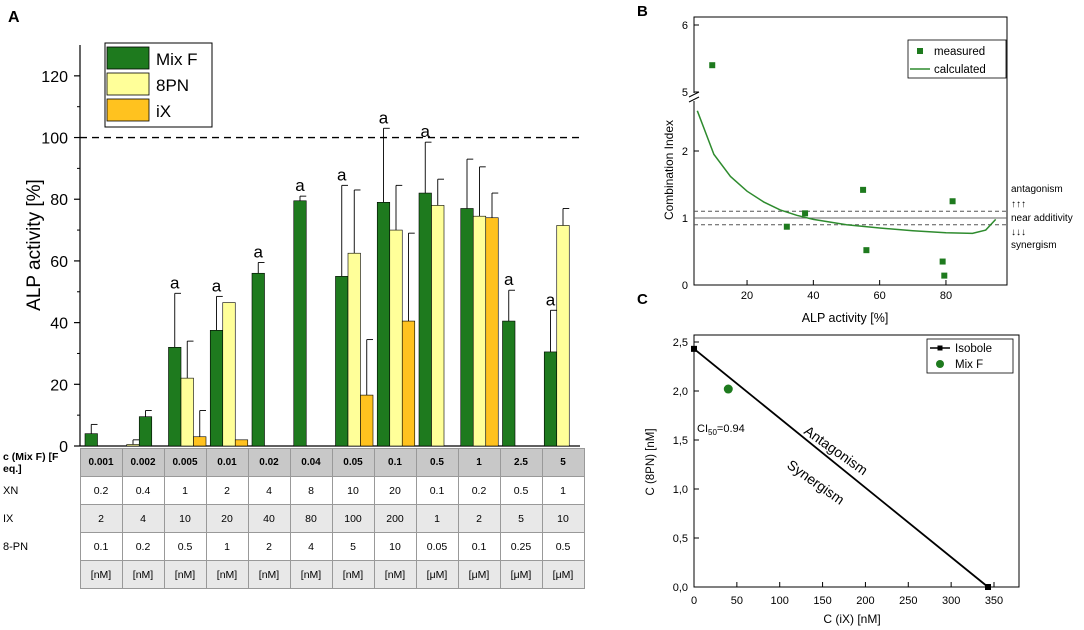 The image size is (1084, 630). I want to click on region-label-synergism: Synergism, so click(815, 481).